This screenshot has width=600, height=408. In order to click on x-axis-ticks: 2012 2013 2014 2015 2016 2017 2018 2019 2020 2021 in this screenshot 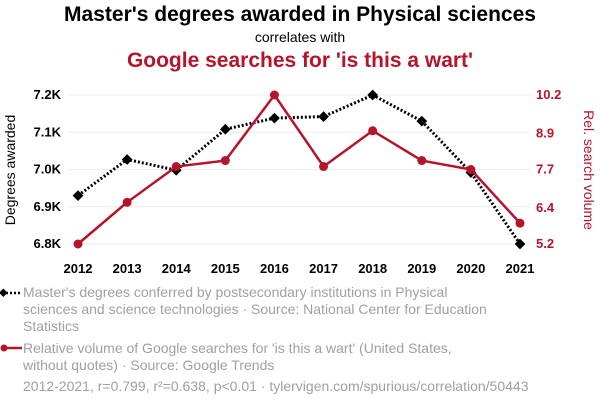, I will do `click(299, 268)`.